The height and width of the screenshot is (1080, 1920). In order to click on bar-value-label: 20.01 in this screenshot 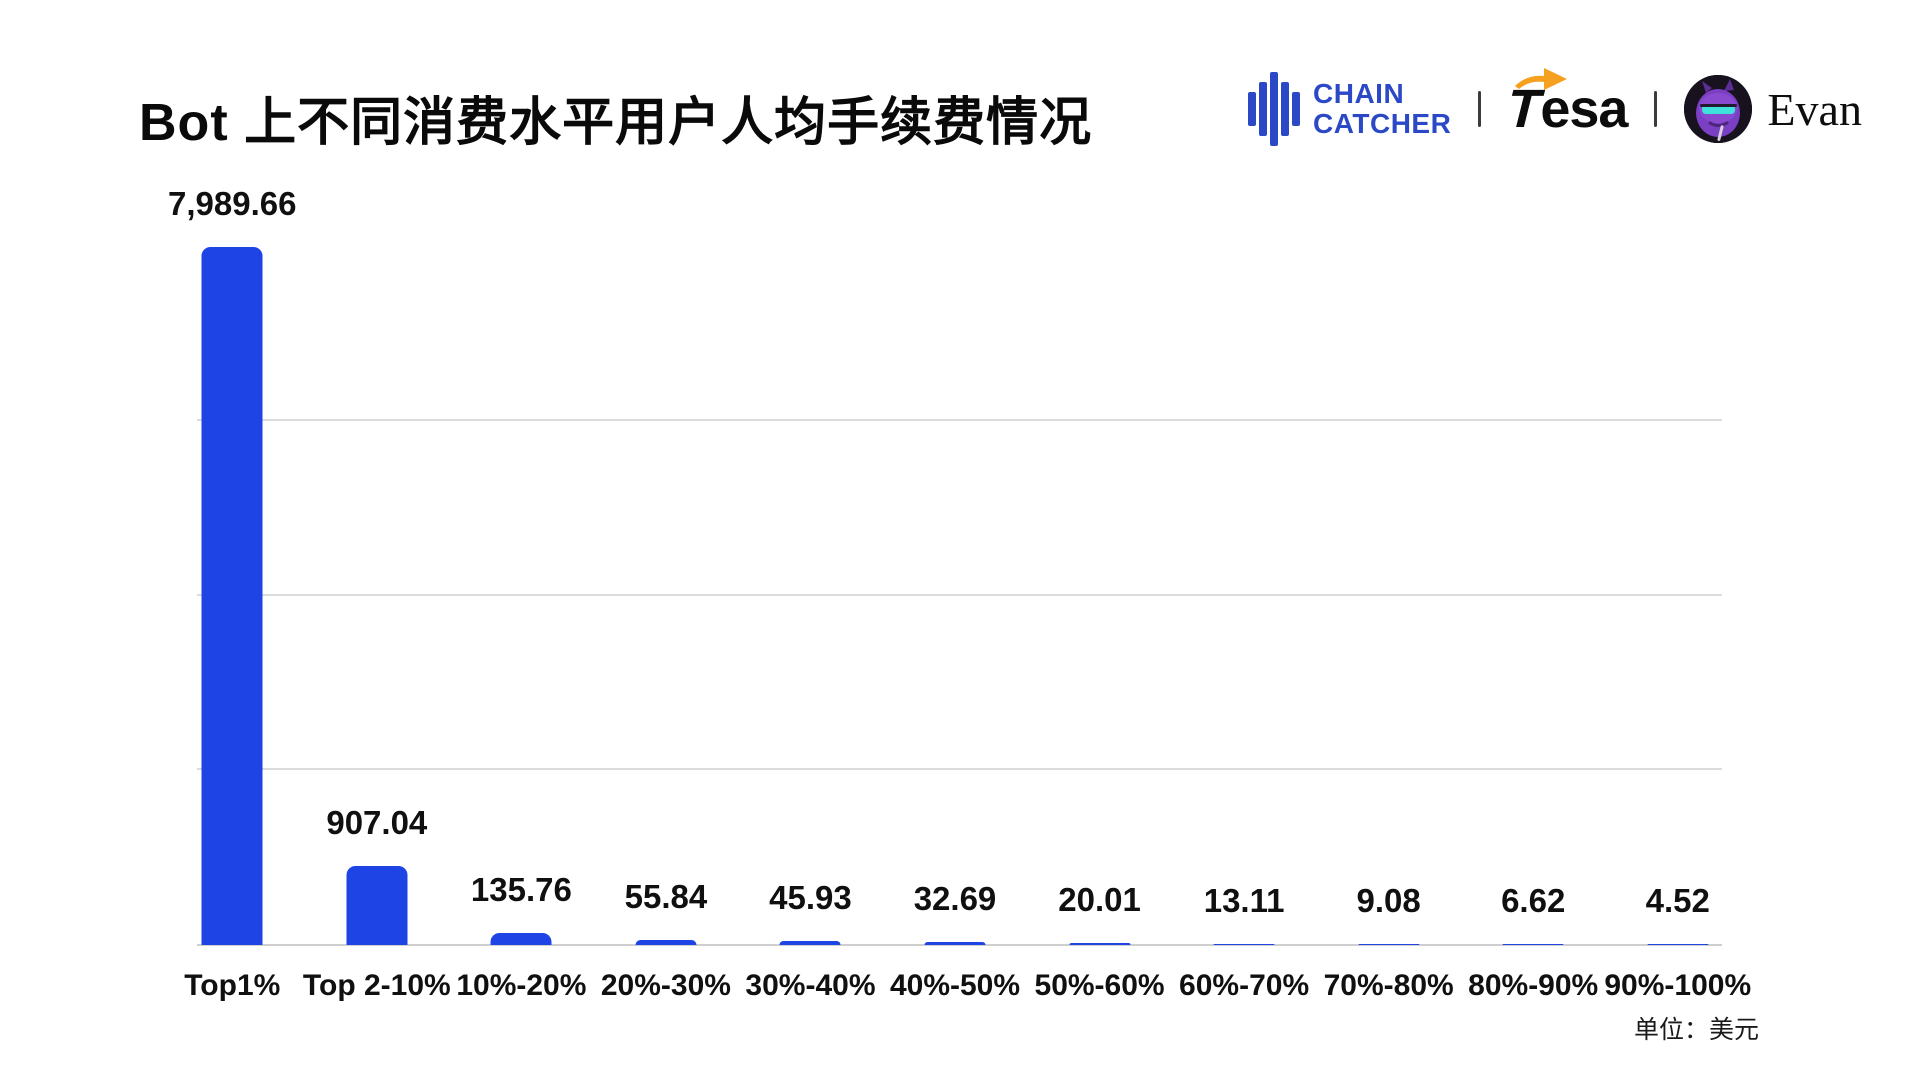, I will do `click(1099, 900)`.